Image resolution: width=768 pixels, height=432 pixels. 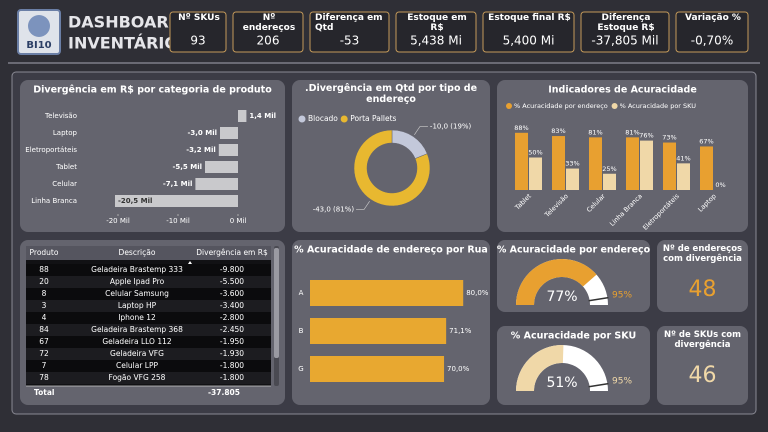 I want to click on value-label: 80,0%, so click(x=477, y=293).